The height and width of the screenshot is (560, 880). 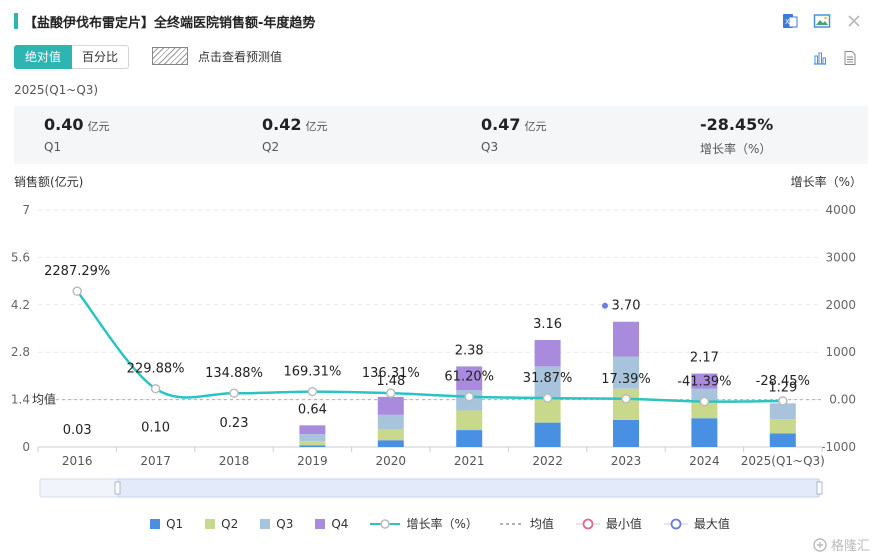 I want to click on y-tick-label: 1.4, so click(x=20, y=400).